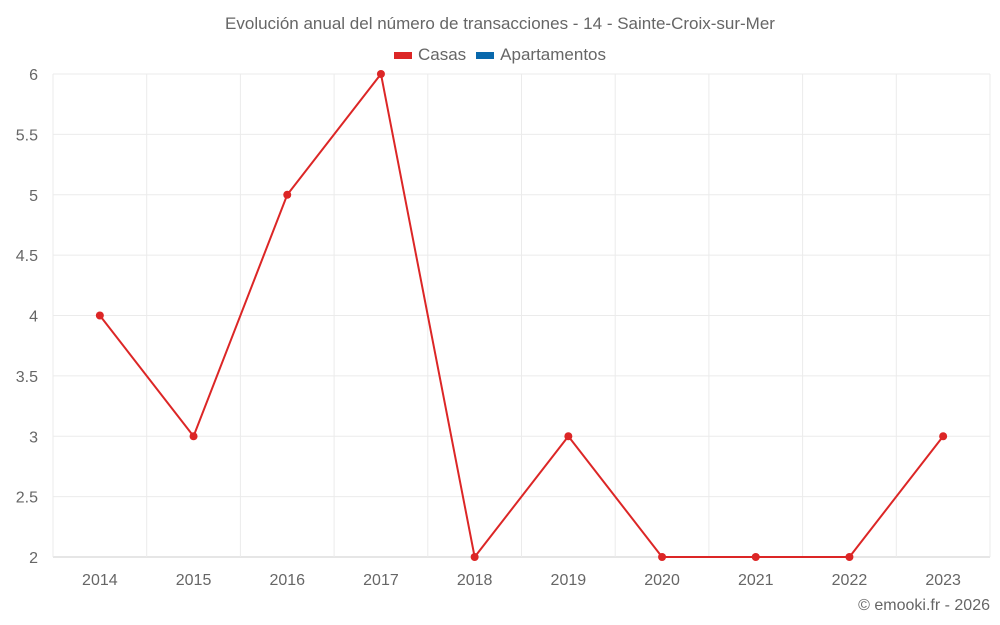 The width and height of the screenshot is (1000, 625). What do you see at coordinates (475, 580) in the screenshot?
I see `x-tick-label: 2018` at bounding box center [475, 580].